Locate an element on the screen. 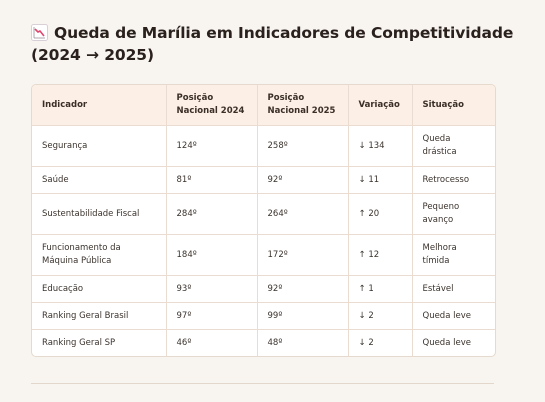 The width and height of the screenshot is (545, 402). header-posicao-2025-line1: Posição is located at coordinates (286, 98).